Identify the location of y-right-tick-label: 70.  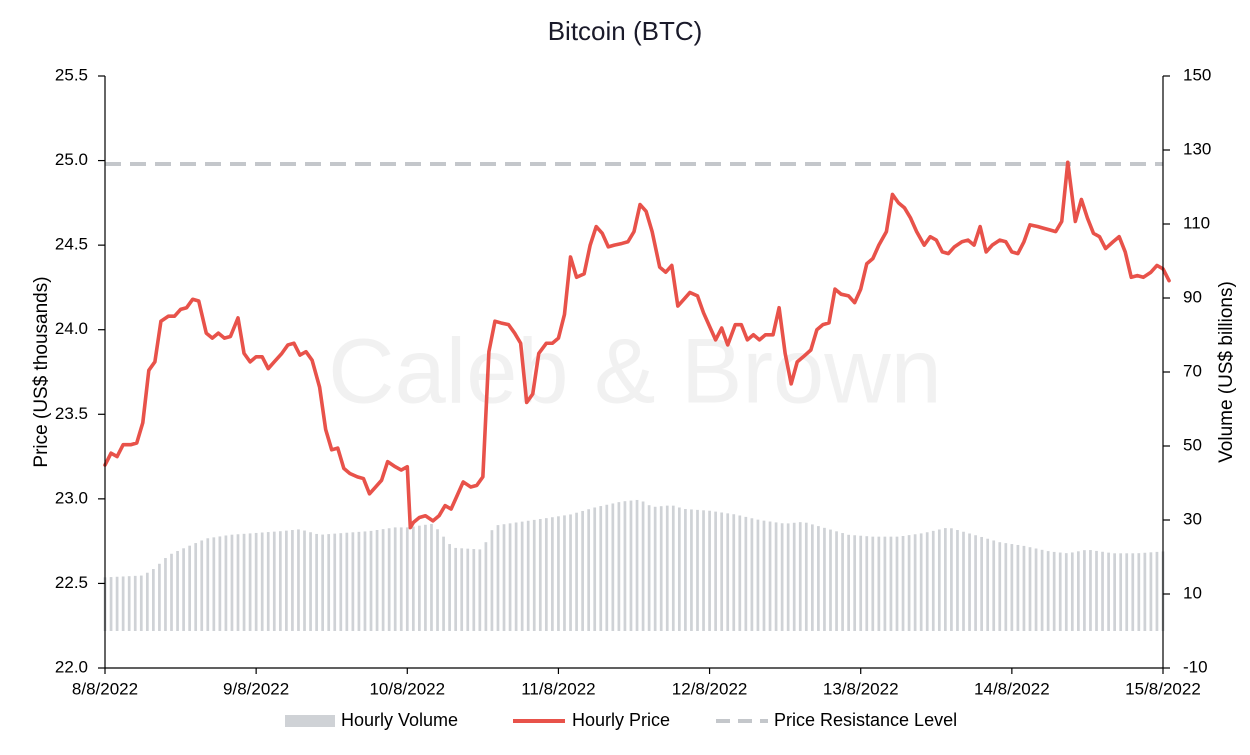
(1192, 370).